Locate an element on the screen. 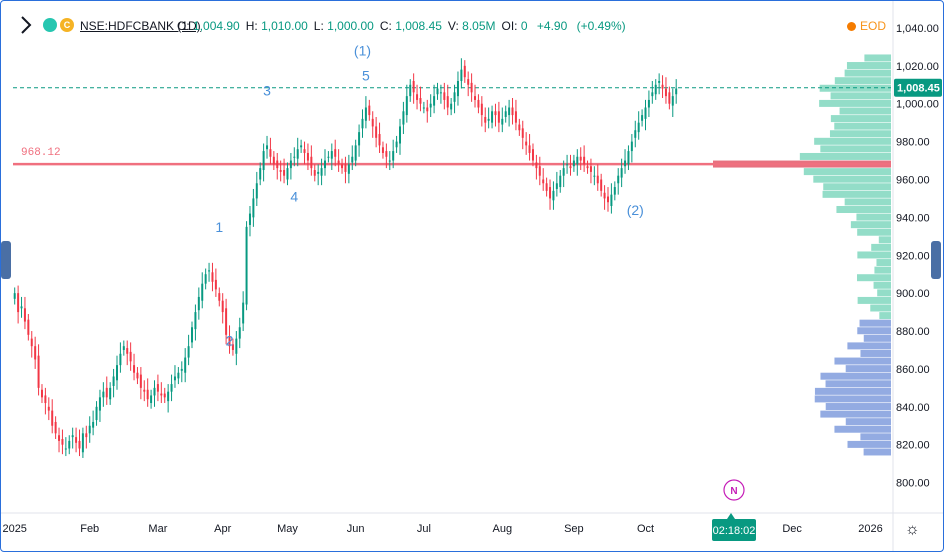  ohlc-key-1: H: is located at coordinates (253, 26).